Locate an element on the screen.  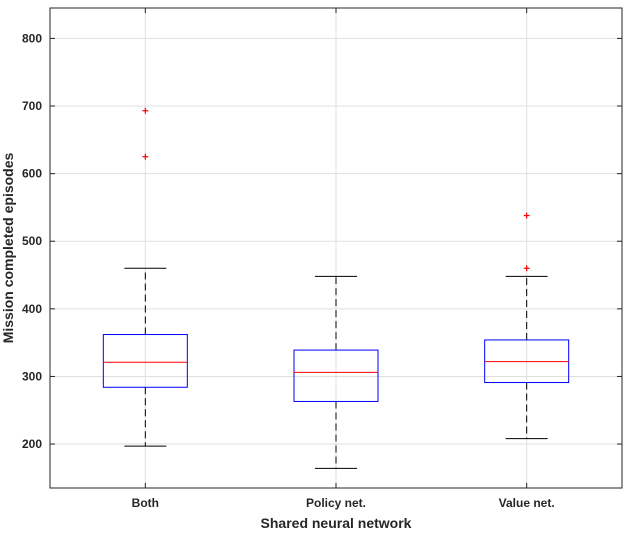
y-tick-label: 300 is located at coordinates (32, 376).